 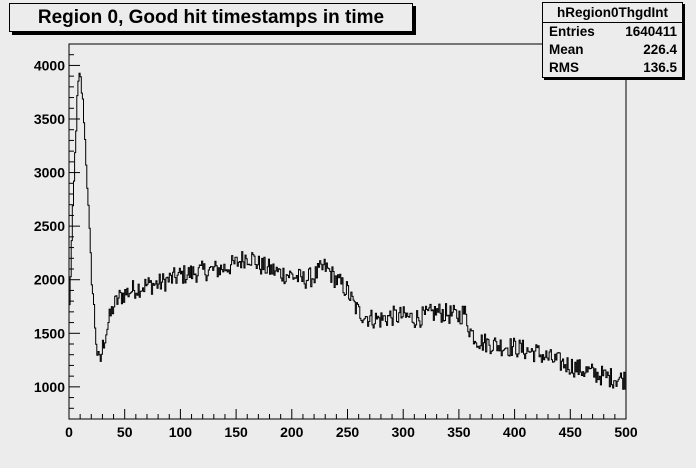 What do you see at coordinates (49, 119) in the screenshot?
I see `y-tick-label: 3500` at bounding box center [49, 119].